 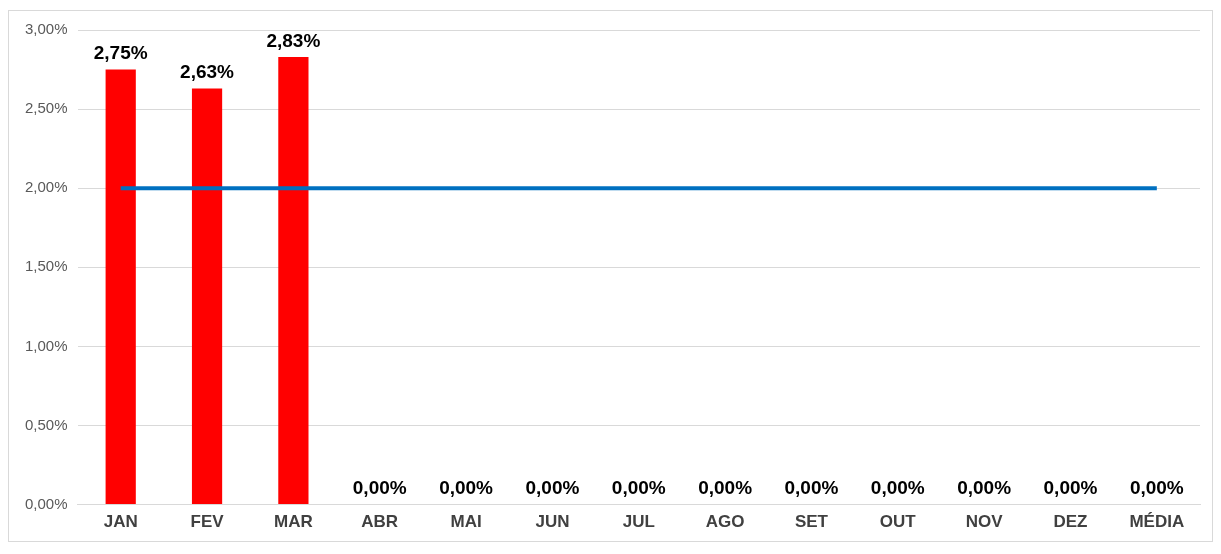 What do you see at coordinates (46, 187) in the screenshot?
I see `y-tick-label: 2,00%` at bounding box center [46, 187].